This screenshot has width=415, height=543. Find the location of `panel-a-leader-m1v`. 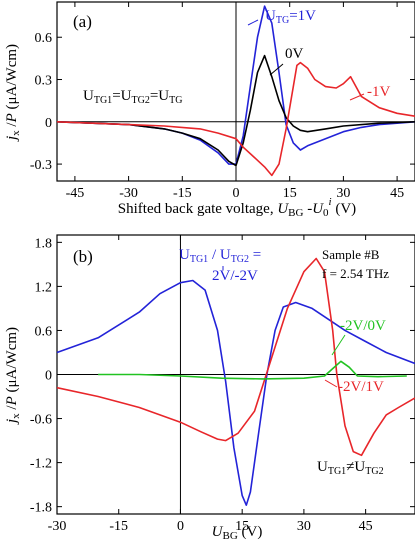

panel-a-leader-m1v is located at coordinates (357, 97).